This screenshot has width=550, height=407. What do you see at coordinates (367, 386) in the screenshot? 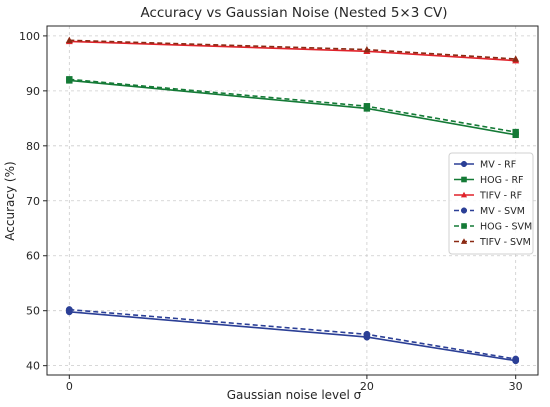
I see `x-tick-label: 20` at bounding box center [367, 386].